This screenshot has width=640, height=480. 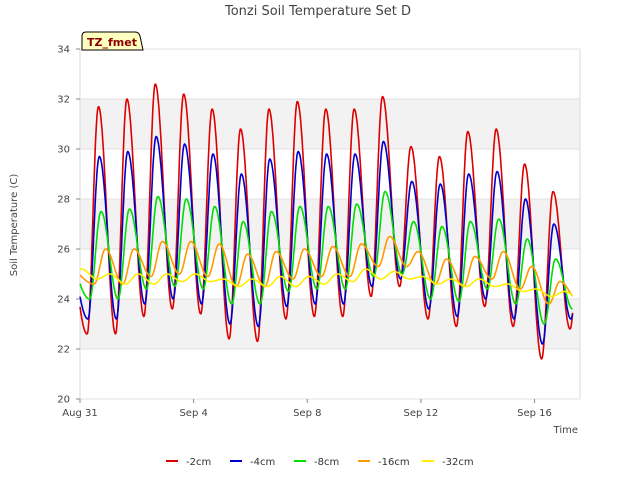 I want to click on series-line-m16cm, so click(x=326, y=270).